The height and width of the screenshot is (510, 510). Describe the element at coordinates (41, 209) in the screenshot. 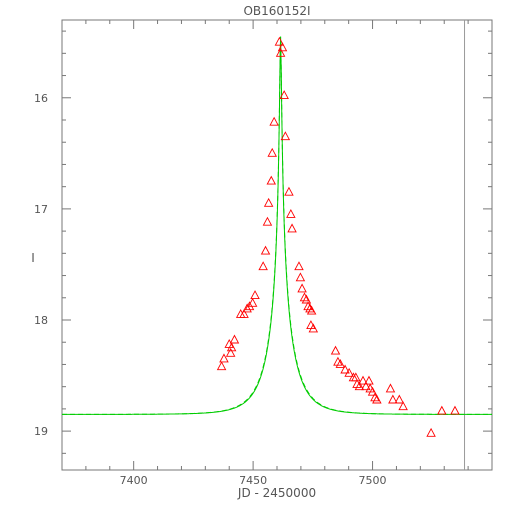

I see `y-tick-label: 17` at that location.